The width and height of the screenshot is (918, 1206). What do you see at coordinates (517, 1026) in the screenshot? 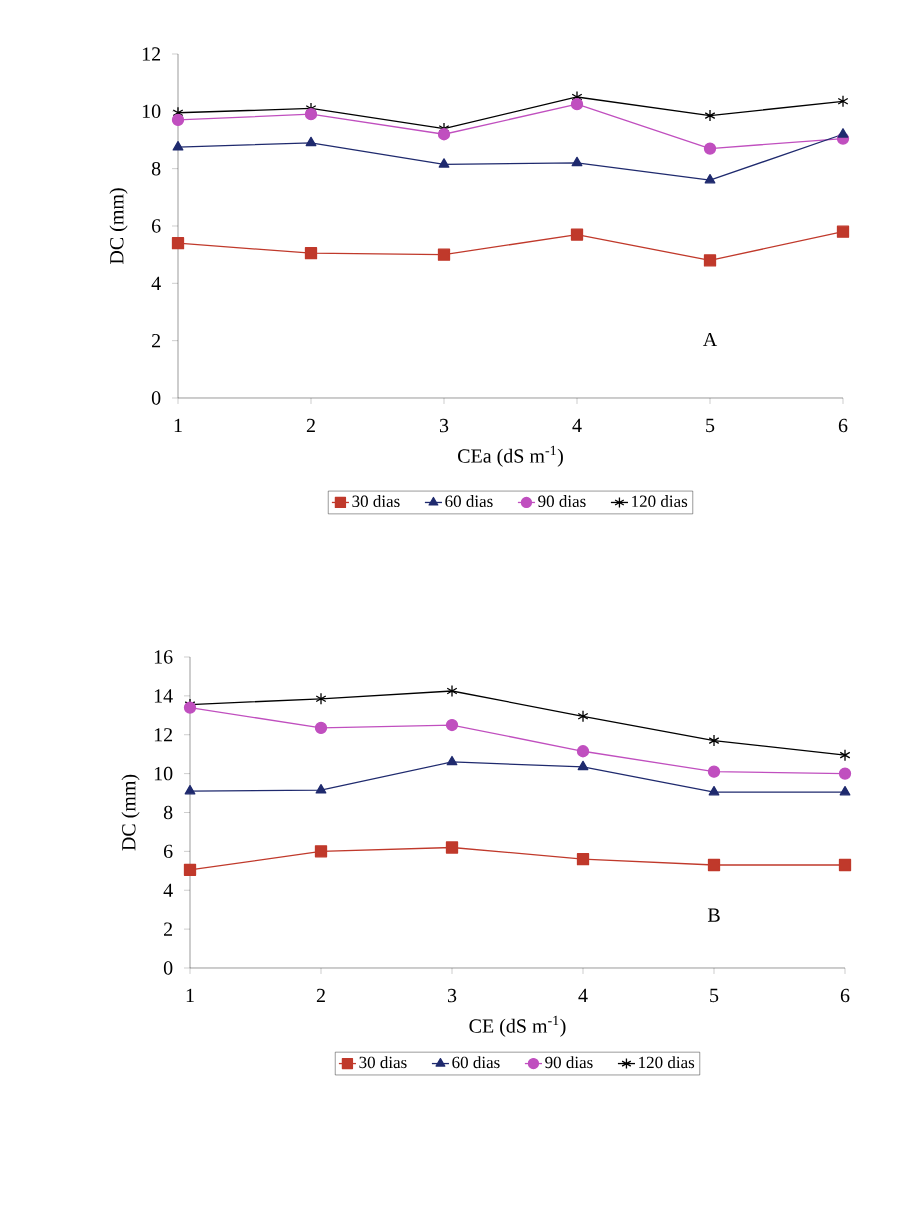
I see `x-axis-title: CE (dS m$^{-1}$)` at bounding box center [517, 1026].